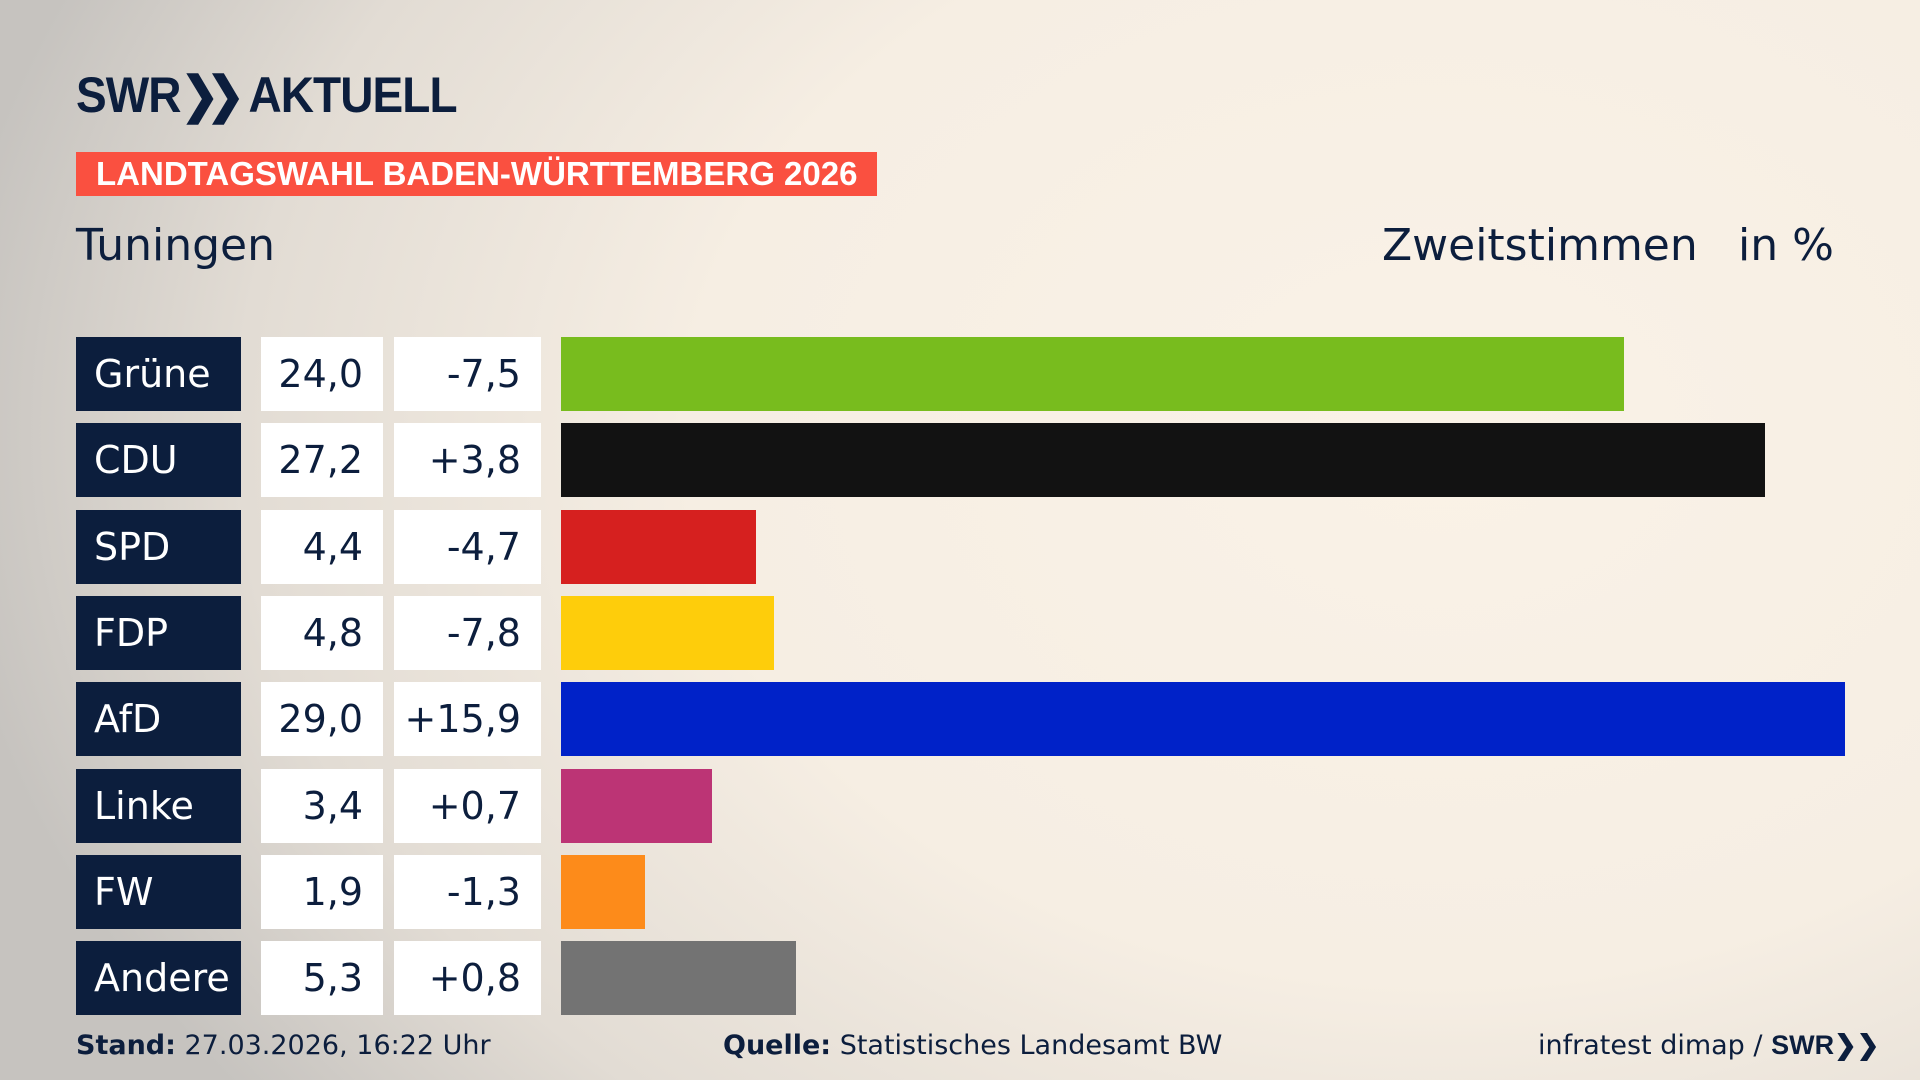 Image resolution: width=1920 pixels, height=1080 pixels. What do you see at coordinates (322, 719) in the screenshot?
I see `vote-share: 29,0` at bounding box center [322, 719].